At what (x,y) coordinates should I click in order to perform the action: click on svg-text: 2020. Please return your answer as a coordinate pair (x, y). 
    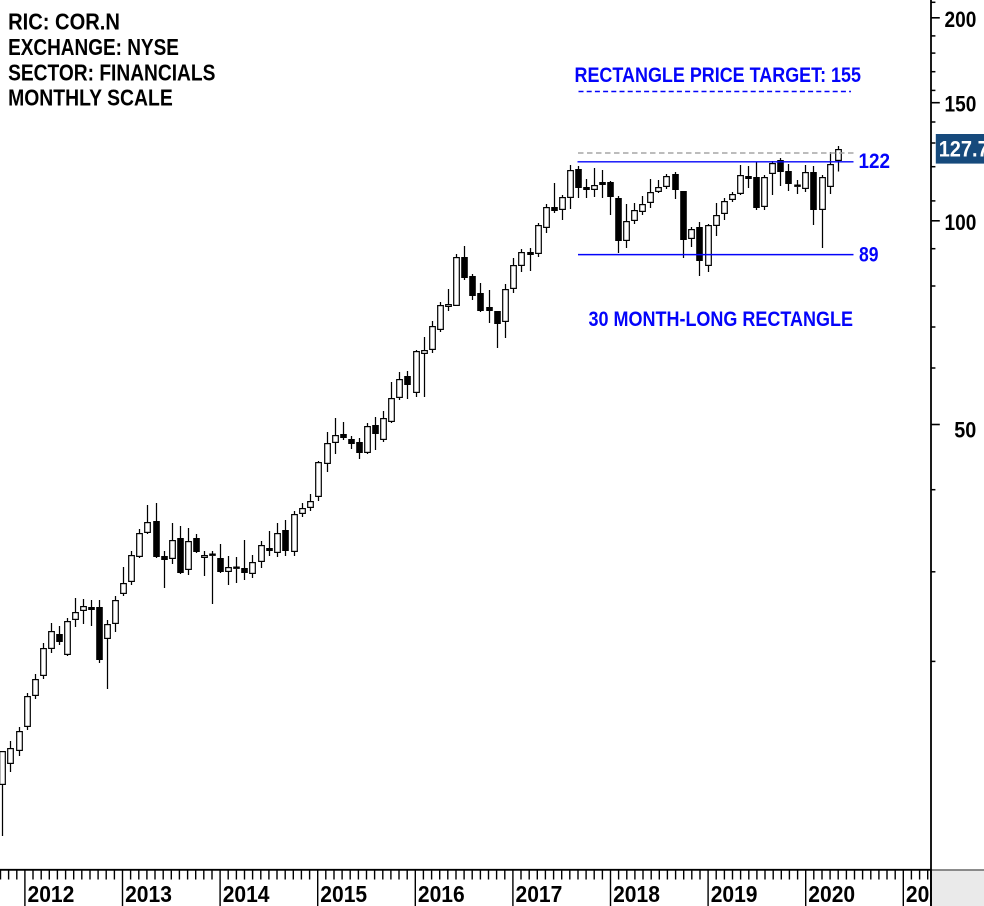
    Looking at the image, I should click on (831, 893).